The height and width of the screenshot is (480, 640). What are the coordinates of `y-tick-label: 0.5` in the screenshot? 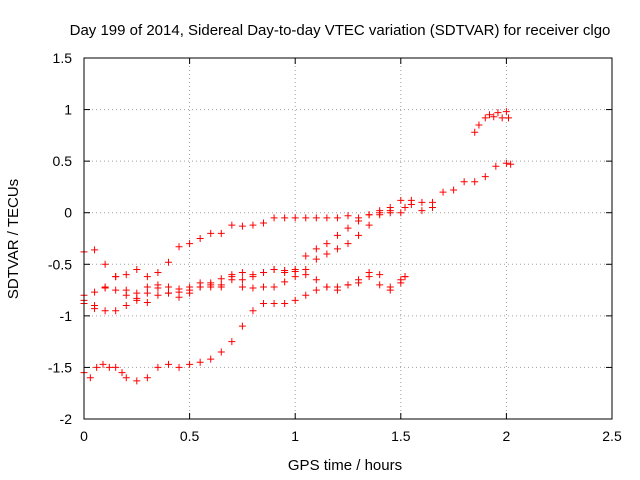 It's located at (63, 161).